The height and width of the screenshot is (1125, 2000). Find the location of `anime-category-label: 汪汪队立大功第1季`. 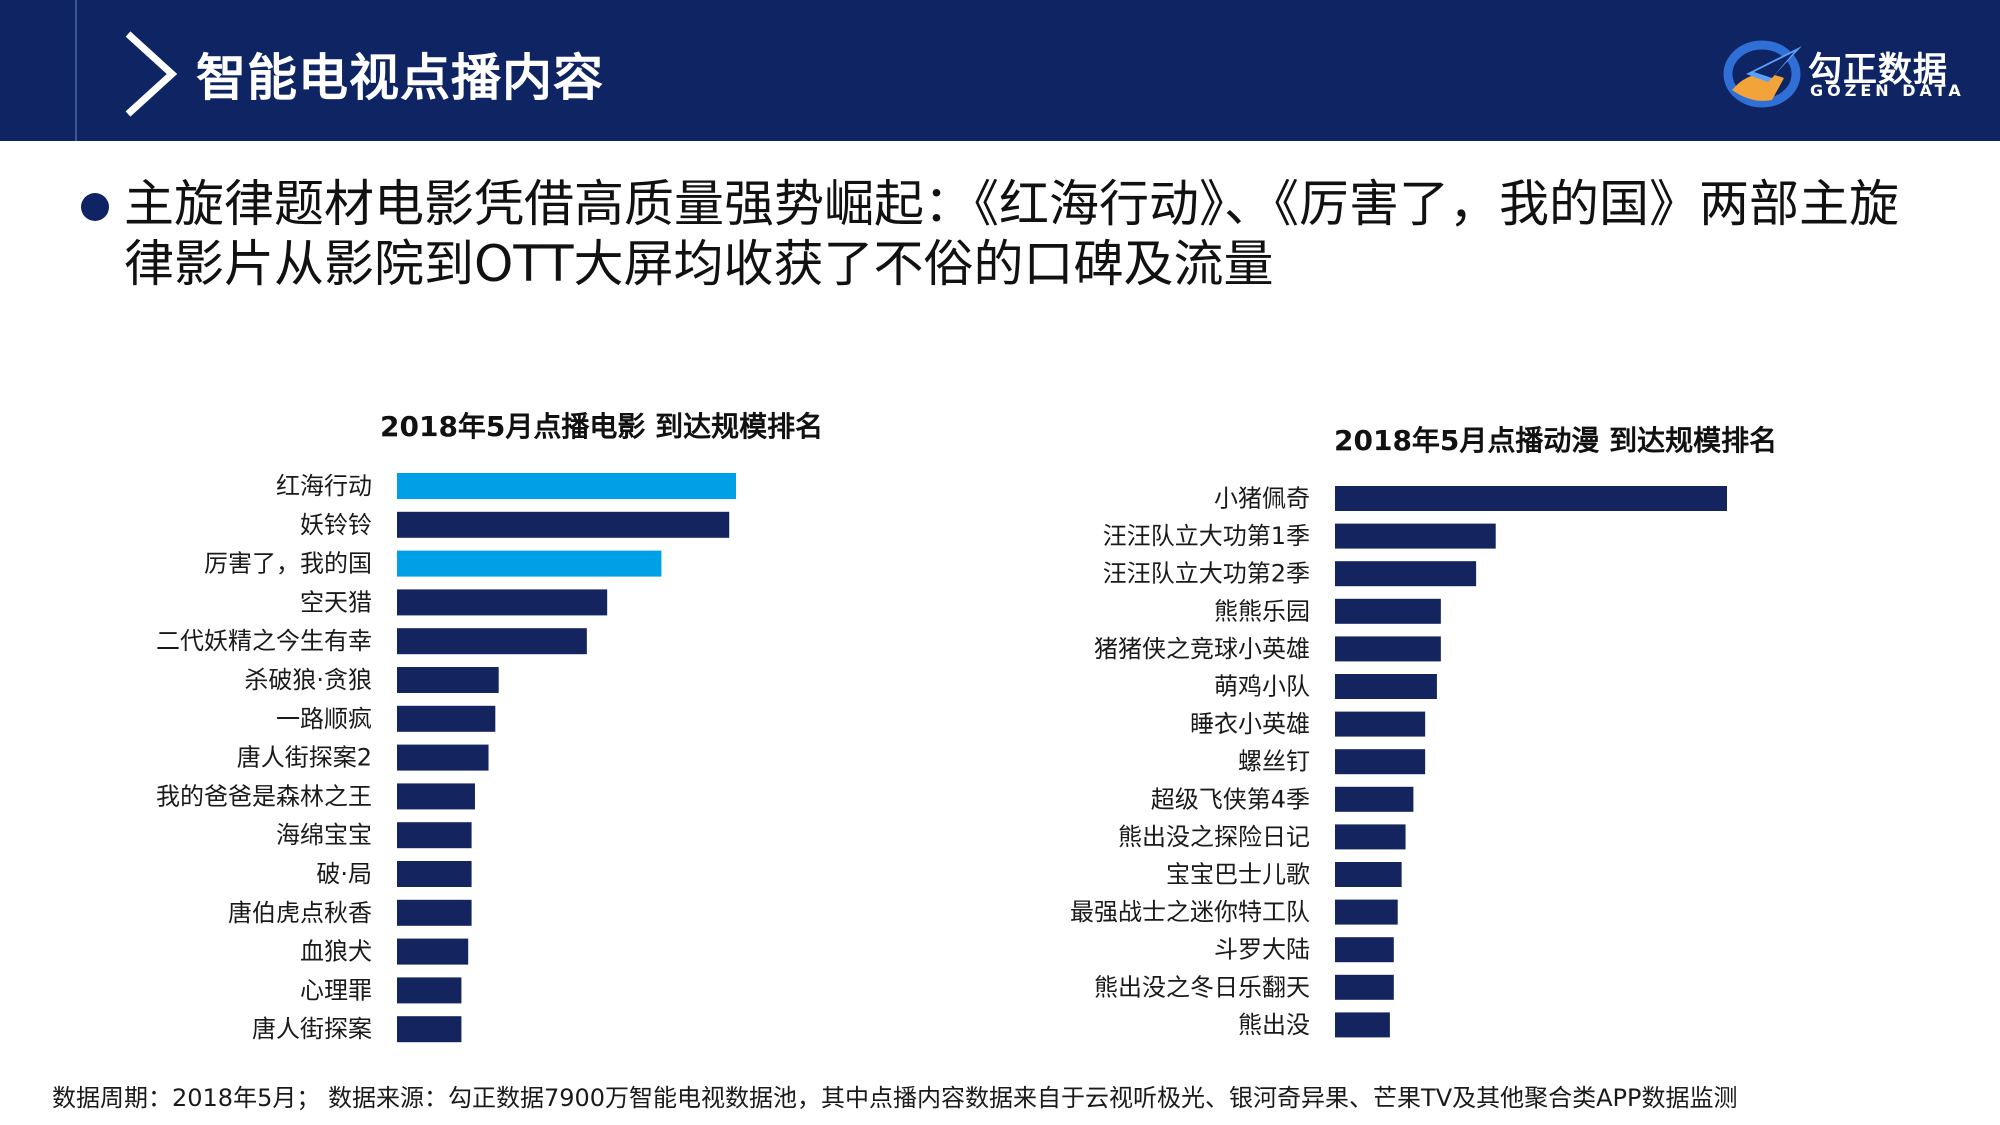

anime-category-label: 汪汪队立大功第1季 is located at coordinates (1206, 536).